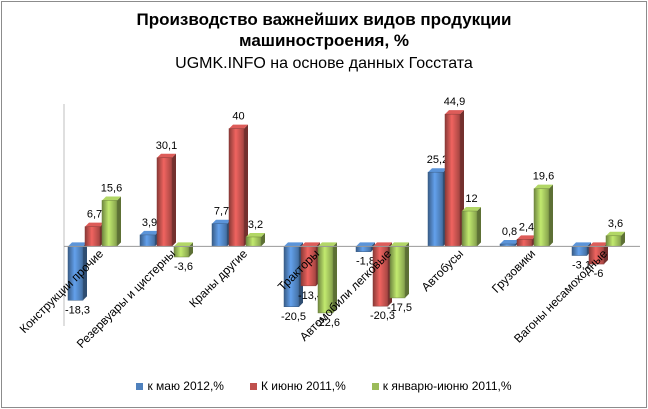 The width and height of the screenshot is (648, 409). I want to click on data-label-s2-c7: 2,4, so click(526, 227).